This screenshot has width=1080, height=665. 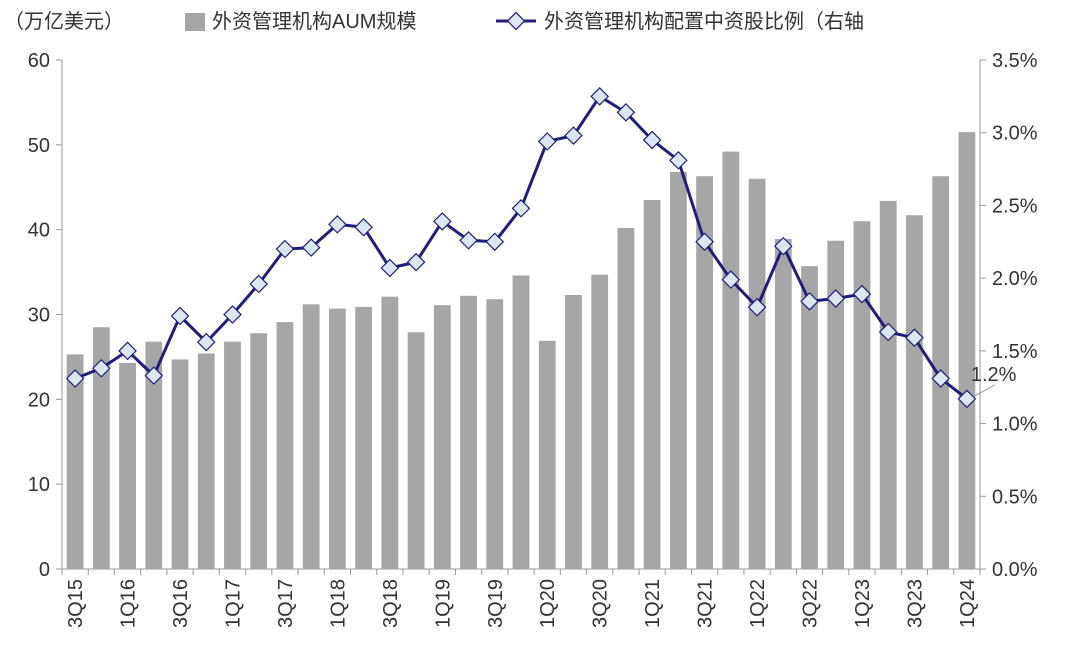 What do you see at coordinates (44, 570) in the screenshot?
I see `left-axis-tick-label: 0` at bounding box center [44, 570].